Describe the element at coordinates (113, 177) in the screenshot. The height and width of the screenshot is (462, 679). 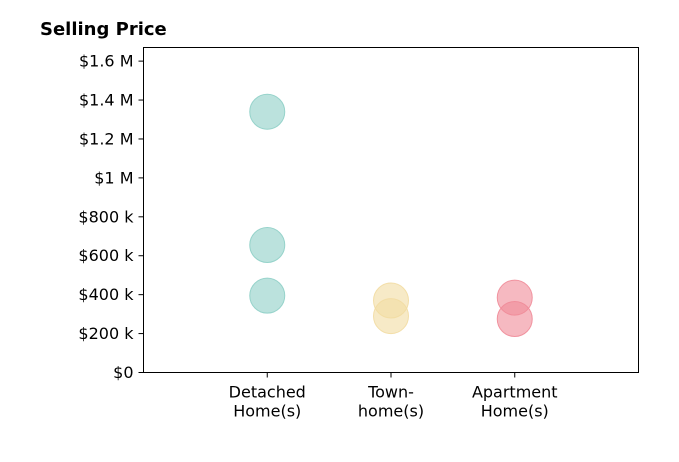
I see `y-tick-label: $1 M` at that location.